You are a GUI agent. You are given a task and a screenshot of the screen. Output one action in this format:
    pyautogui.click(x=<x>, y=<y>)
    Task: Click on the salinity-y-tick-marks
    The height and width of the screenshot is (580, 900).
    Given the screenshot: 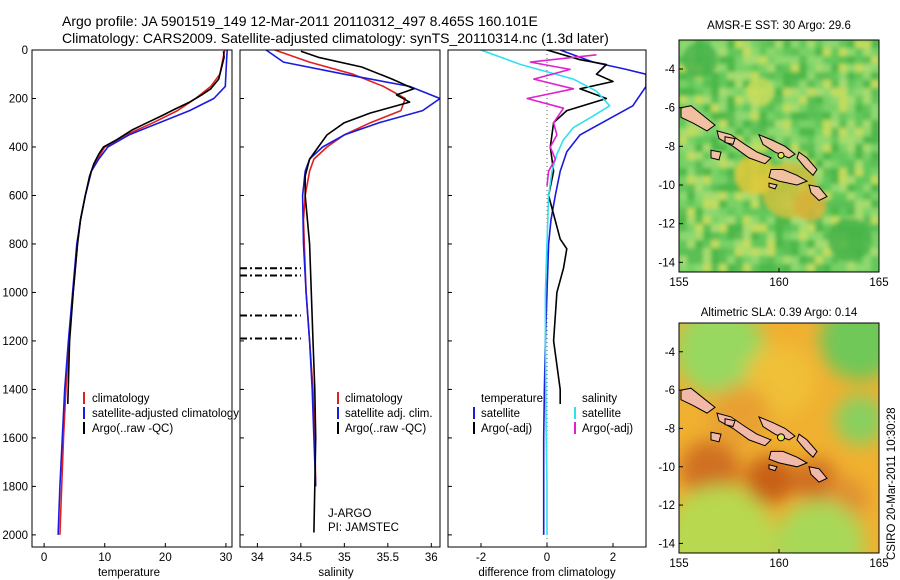 What is the action you would take?
    pyautogui.click(x=242, y=292)
    